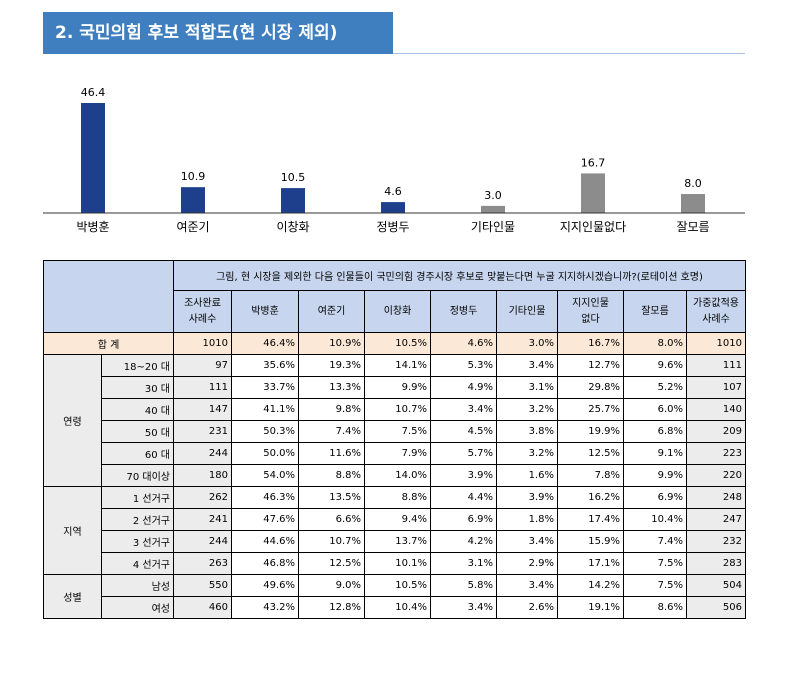 This screenshot has height=688, width=786. What do you see at coordinates (655, 365) in the screenshot?
I see `table-cell: 9.6%` at bounding box center [655, 365].